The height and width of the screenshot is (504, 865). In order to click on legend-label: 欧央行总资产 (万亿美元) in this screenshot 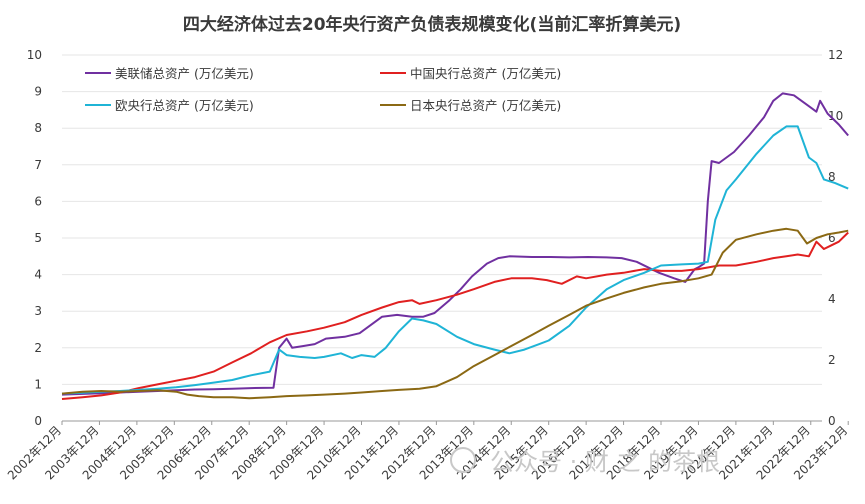, I will do `click(184, 105)`.